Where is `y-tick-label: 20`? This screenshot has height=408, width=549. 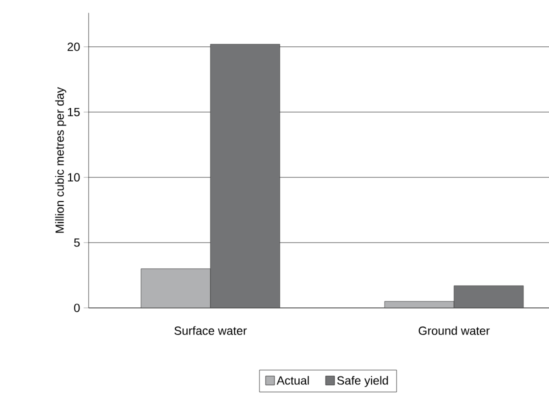
y-tick-label: 20 is located at coordinates (74, 47).